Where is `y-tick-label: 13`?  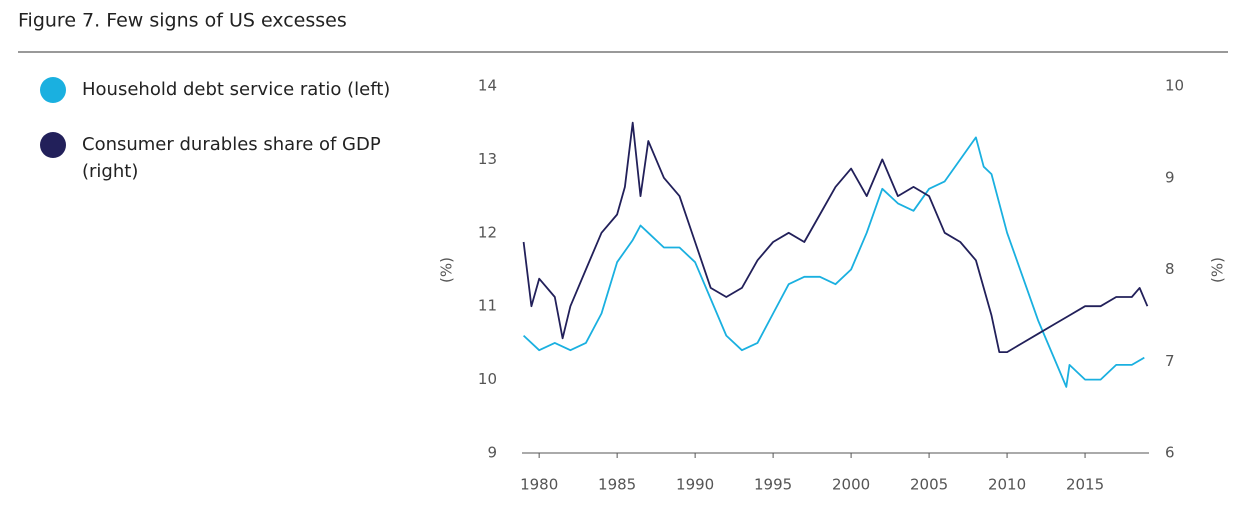
y-tick-label: 13 is located at coordinates (487, 159).